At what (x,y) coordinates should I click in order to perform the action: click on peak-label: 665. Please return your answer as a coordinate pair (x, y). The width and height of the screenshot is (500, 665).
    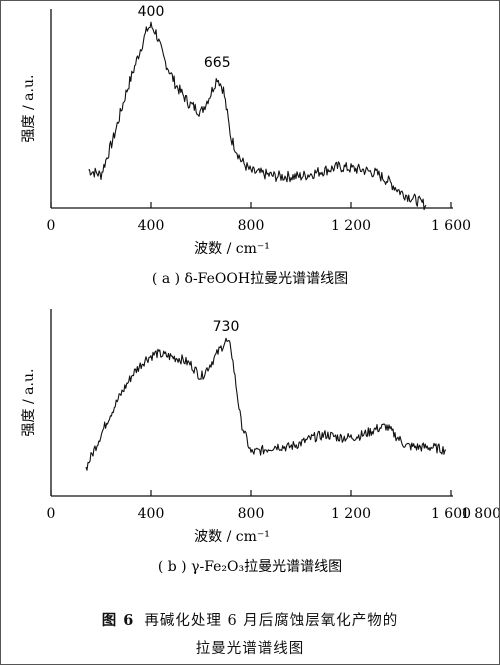
    Looking at the image, I should click on (217, 63).